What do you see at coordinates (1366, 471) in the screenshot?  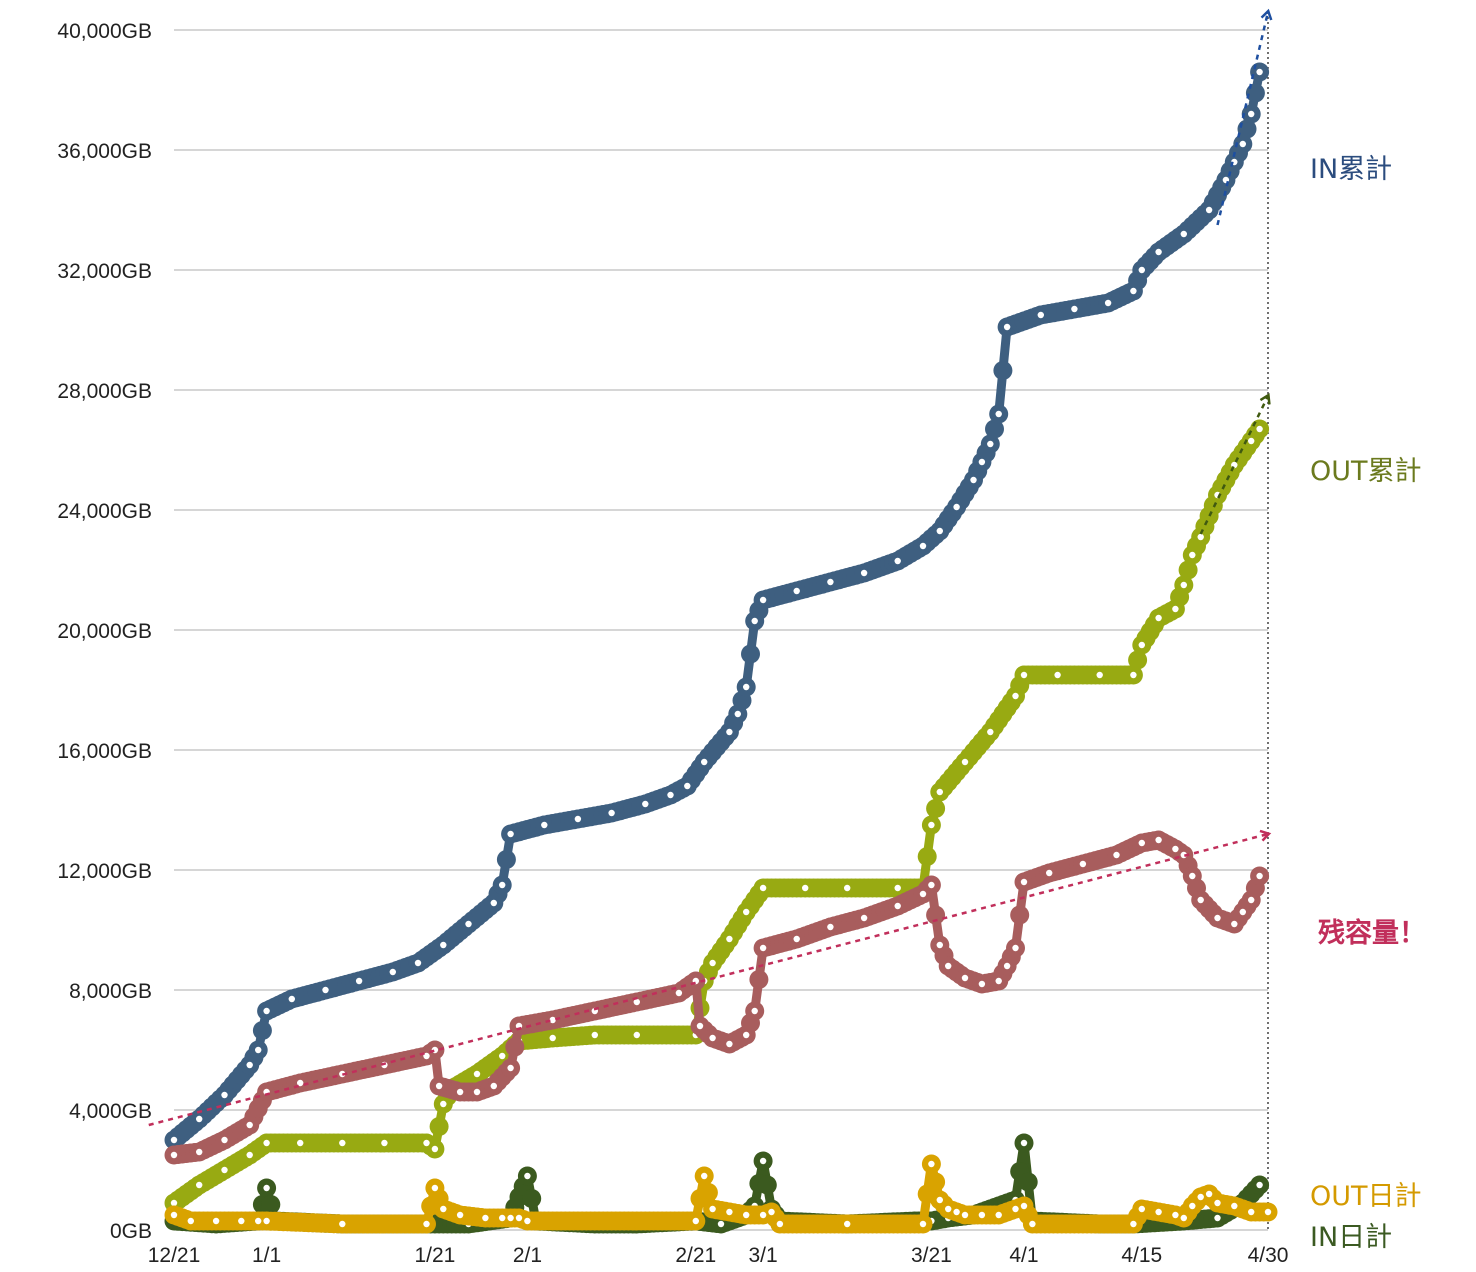 I see `series-label-1: OUT累計` at bounding box center [1366, 471].